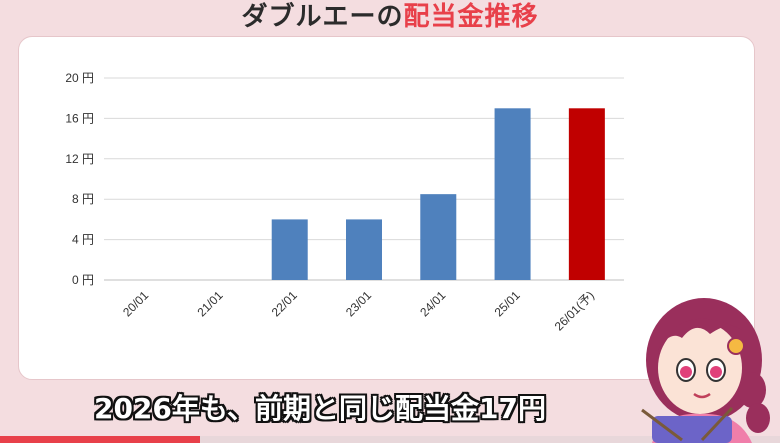 The image size is (780, 443). Describe the element at coordinates (79, 159) in the screenshot. I see `y-tick-label: 12 円` at that location.